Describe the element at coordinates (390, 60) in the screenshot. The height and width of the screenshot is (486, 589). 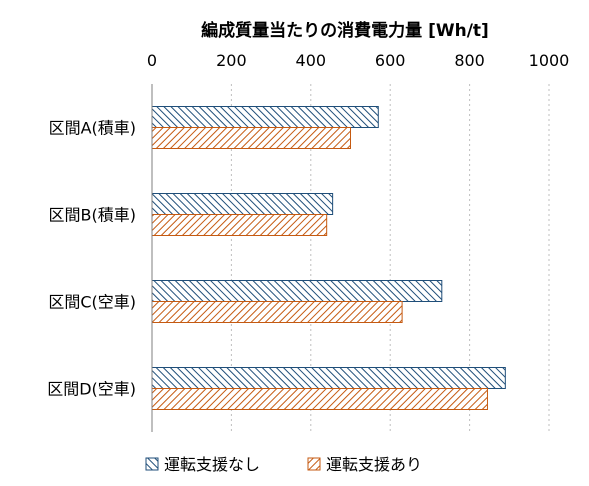
I see `x-tick-label: 600` at that location.